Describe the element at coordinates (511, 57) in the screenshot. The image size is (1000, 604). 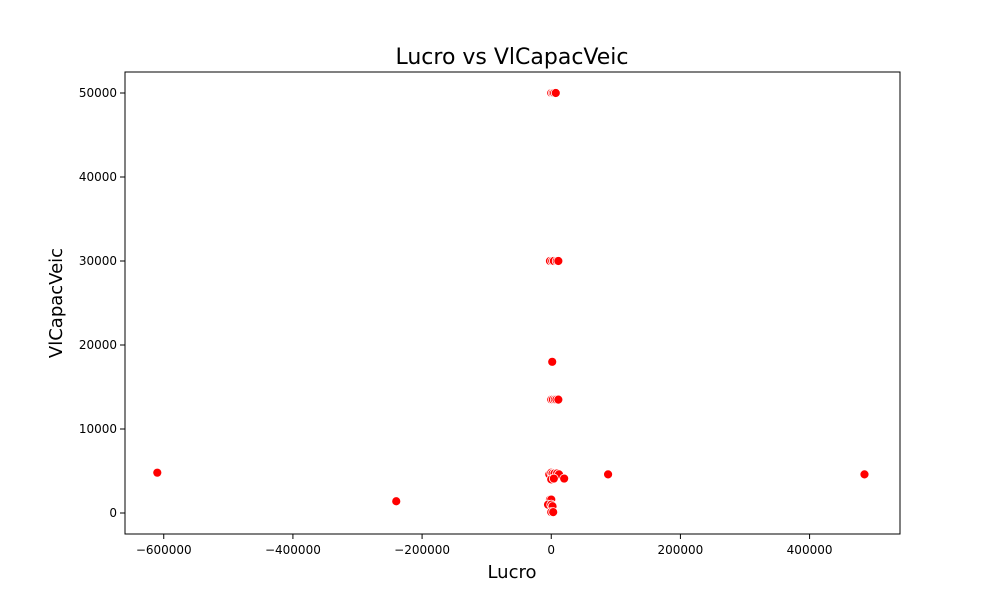
I see `chart-title: Lucro vs VlCapacVeic` at that location.